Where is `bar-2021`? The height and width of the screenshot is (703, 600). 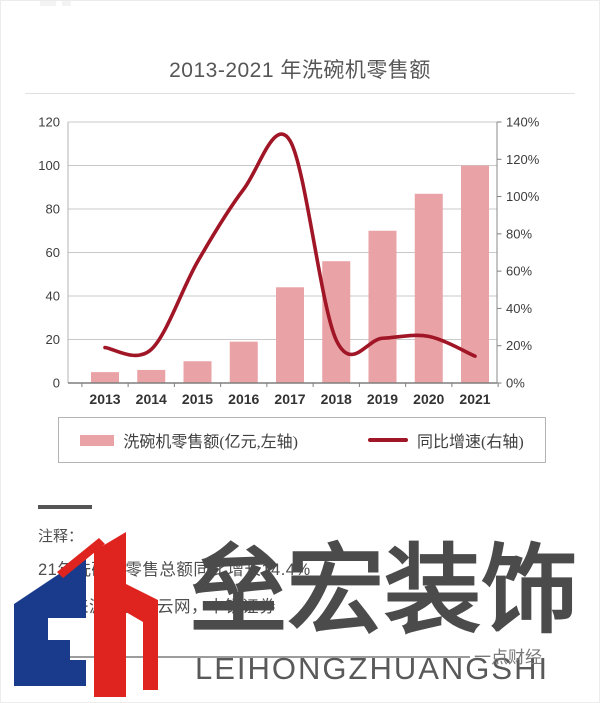 bar-2021 is located at coordinates (475, 274).